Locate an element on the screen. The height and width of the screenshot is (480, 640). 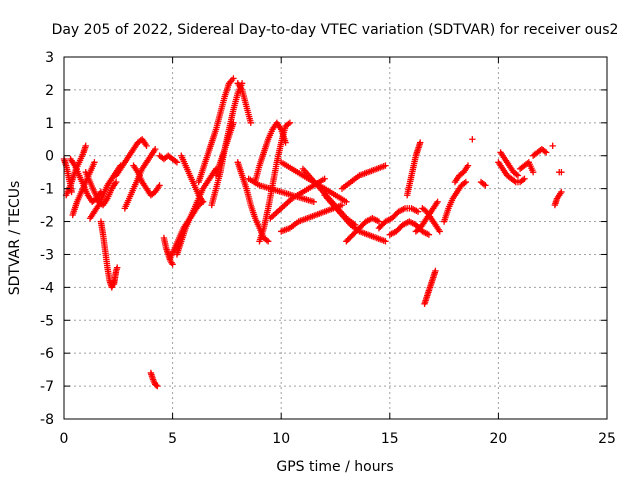
series-s07 is located at coordinates (115, 276).